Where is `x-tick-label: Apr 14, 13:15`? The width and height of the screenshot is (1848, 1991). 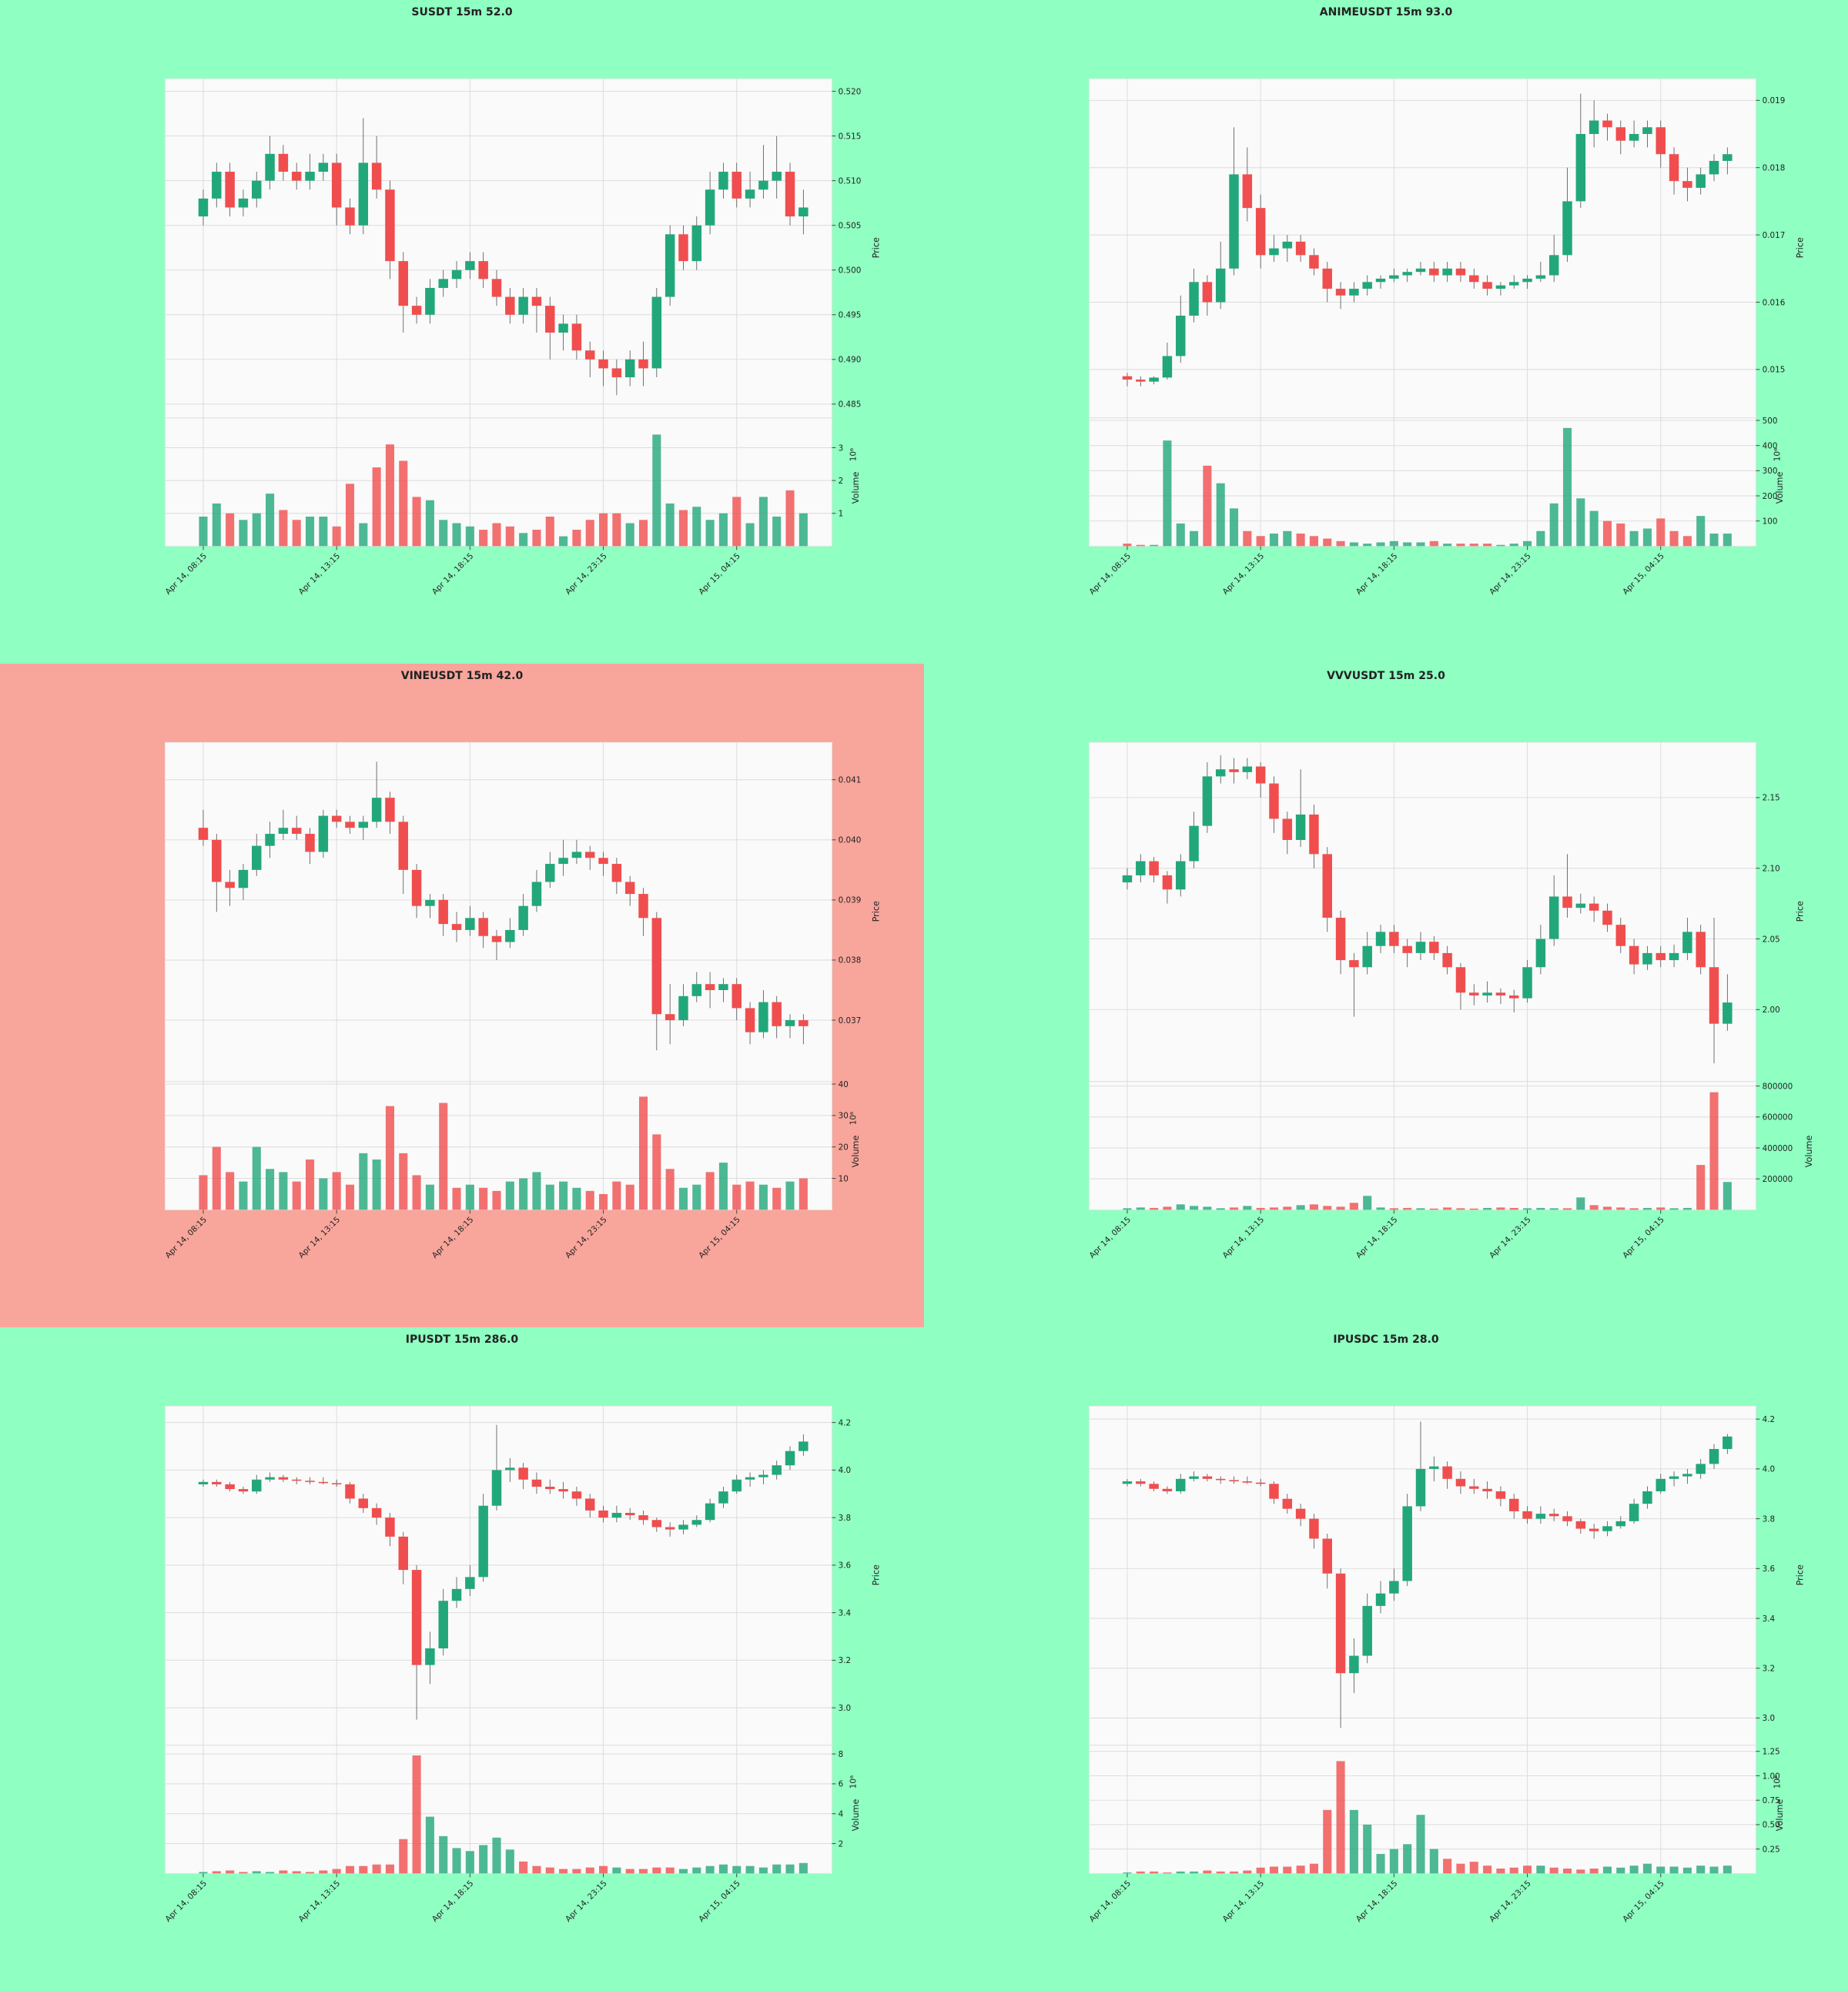 x-tick-label: Apr 14, 13:15 is located at coordinates (320, 574).